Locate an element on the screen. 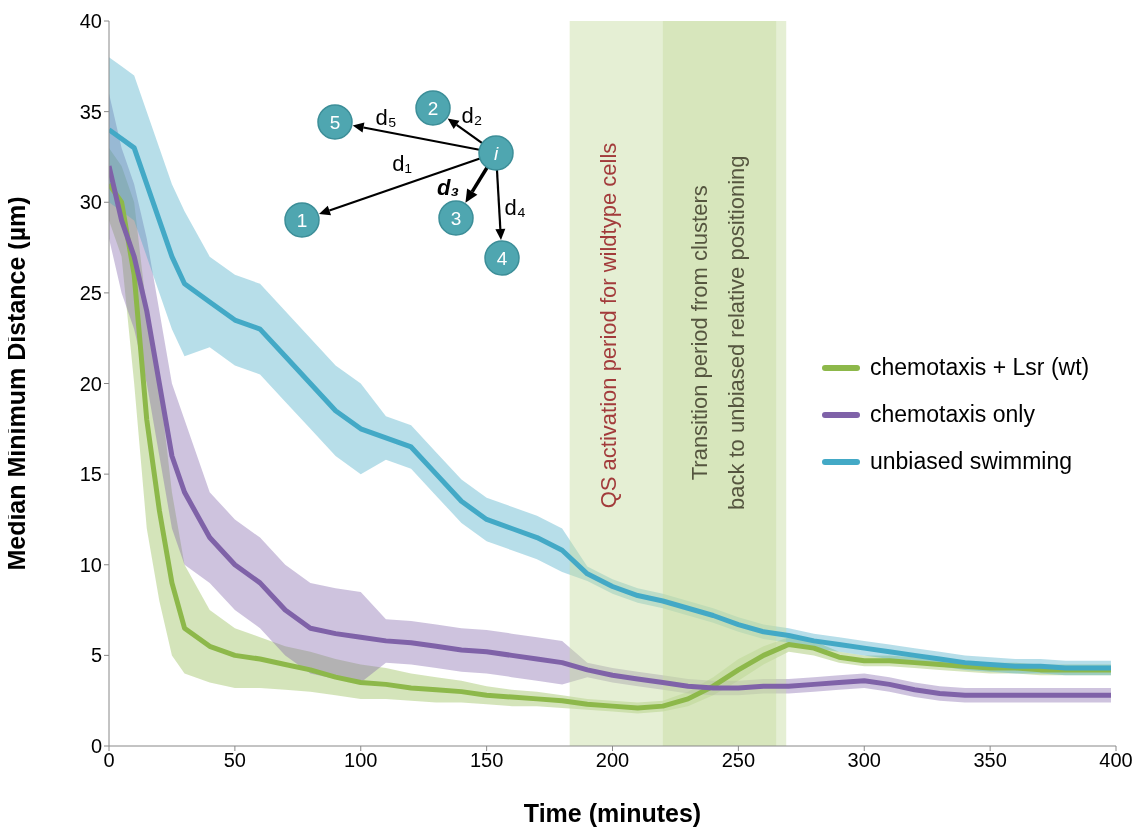  x-tick-label: 250 is located at coordinates (738, 760).